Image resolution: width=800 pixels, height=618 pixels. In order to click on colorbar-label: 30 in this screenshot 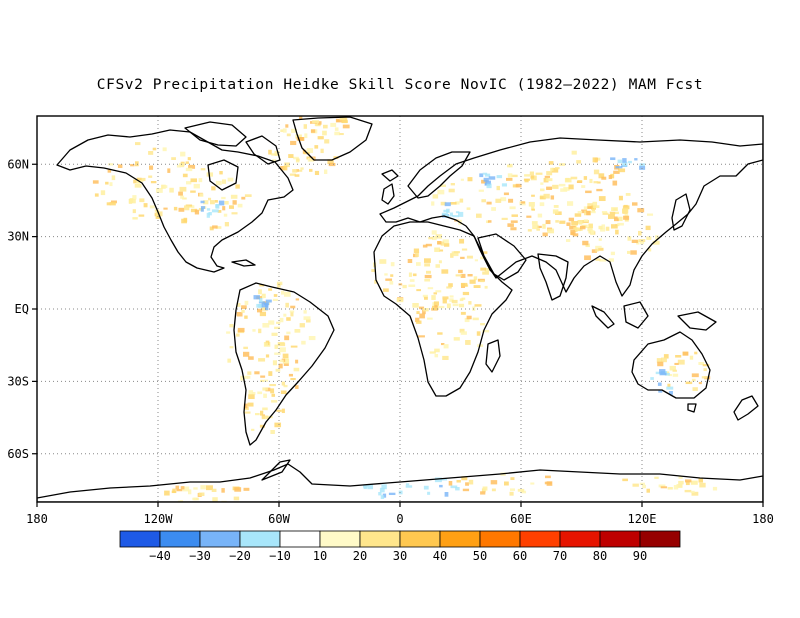, I will do `click(400, 556)`.